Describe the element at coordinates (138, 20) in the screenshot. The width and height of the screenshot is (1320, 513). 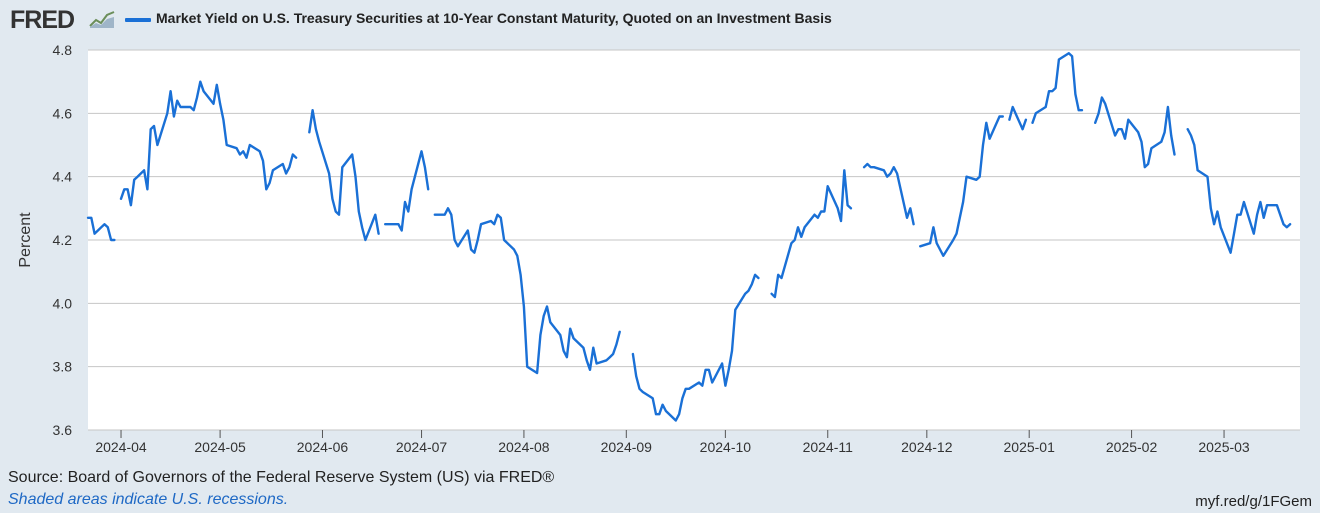
I see `legend-swatch` at that location.